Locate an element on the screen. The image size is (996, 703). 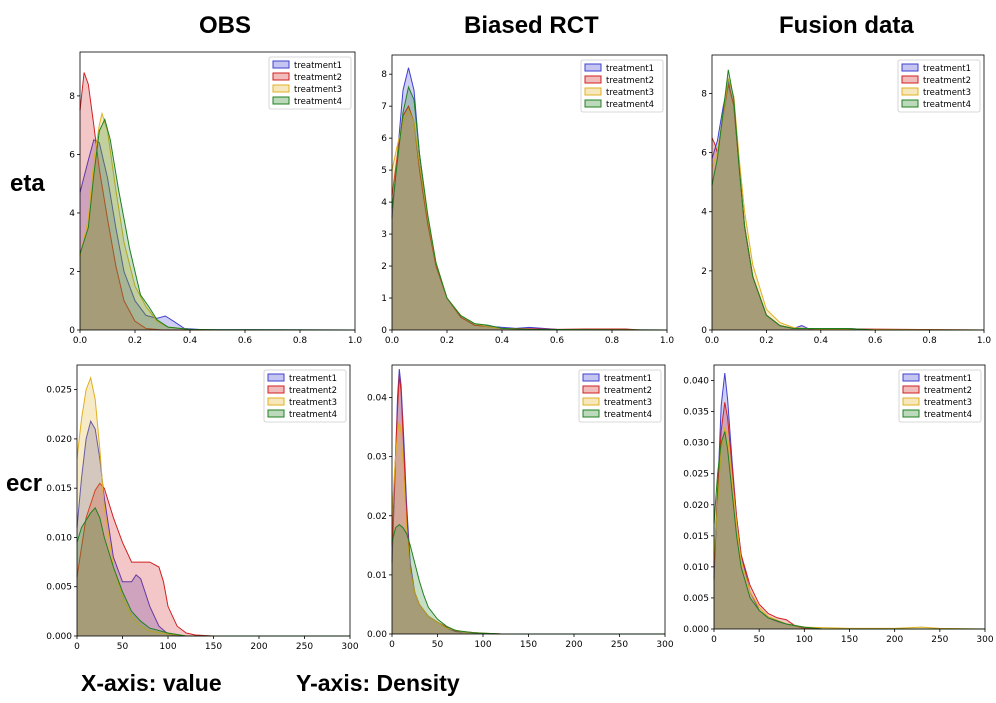
column-title-biased-rct: Biased RCT is located at coordinates (531, 25).